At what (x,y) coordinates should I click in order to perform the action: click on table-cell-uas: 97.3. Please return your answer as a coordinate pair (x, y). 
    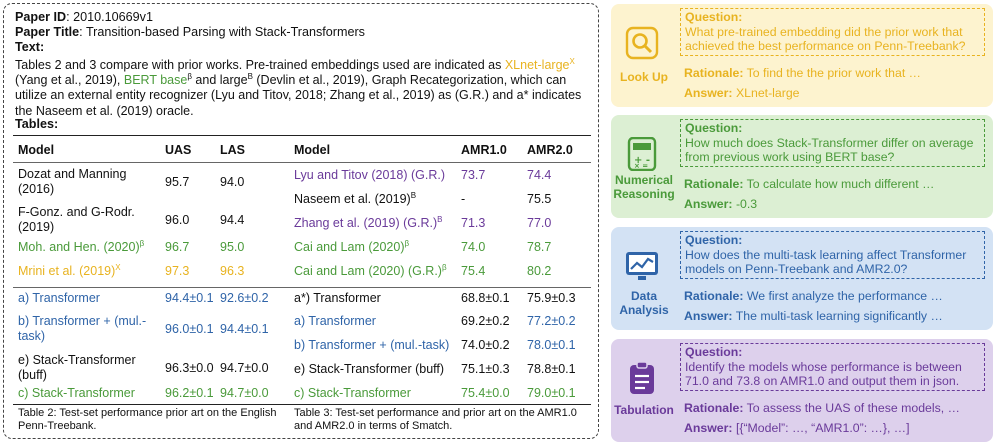
    Looking at the image, I should click on (177, 271).